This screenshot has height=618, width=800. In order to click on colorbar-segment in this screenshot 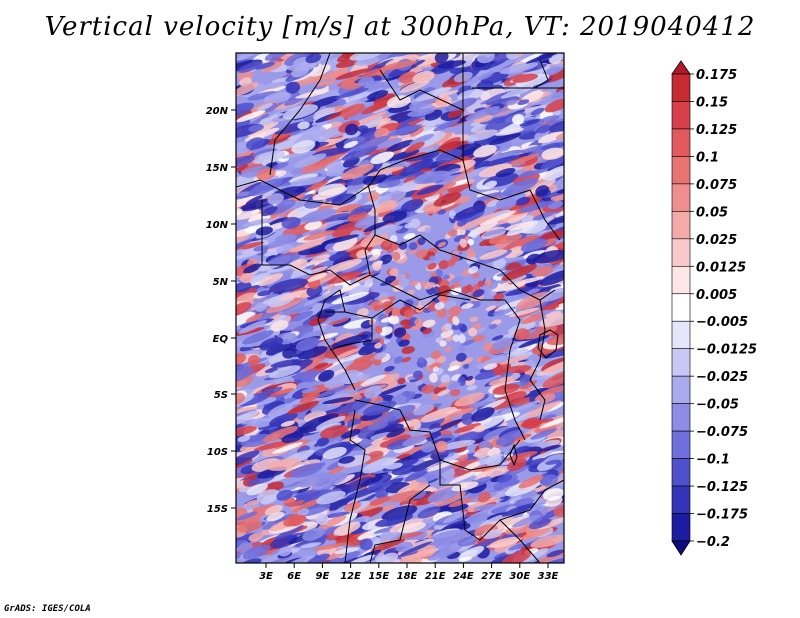, I will do `click(681, 225)`.